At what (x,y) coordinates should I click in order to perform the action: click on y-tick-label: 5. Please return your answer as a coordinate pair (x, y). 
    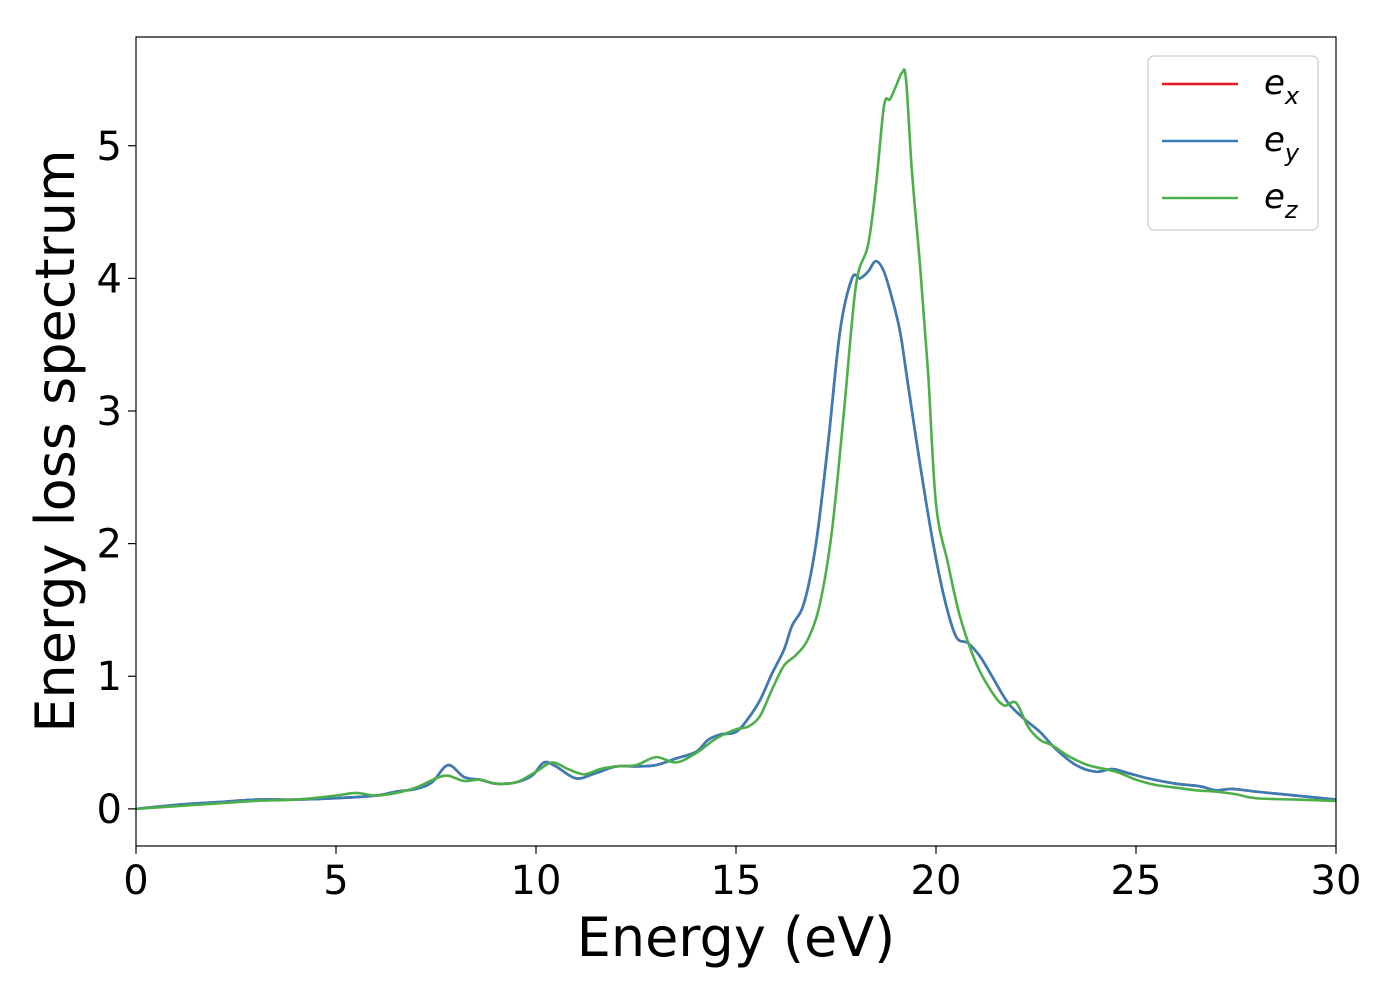
    Looking at the image, I should click on (109, 147).